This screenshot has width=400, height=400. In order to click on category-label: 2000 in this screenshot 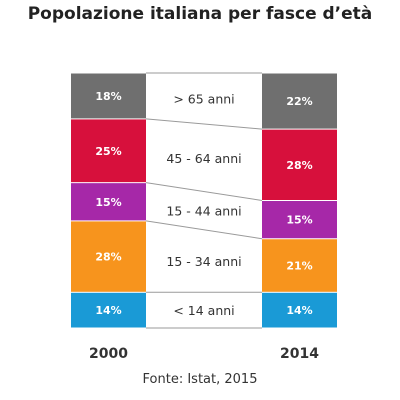, I will do `click(108, 354)`.